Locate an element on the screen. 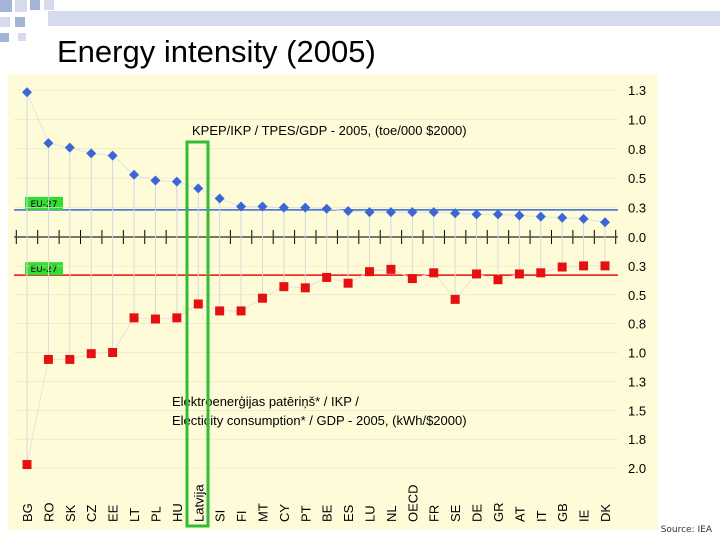  electricity-gdp-point-it is located at coordinates (541, 273).